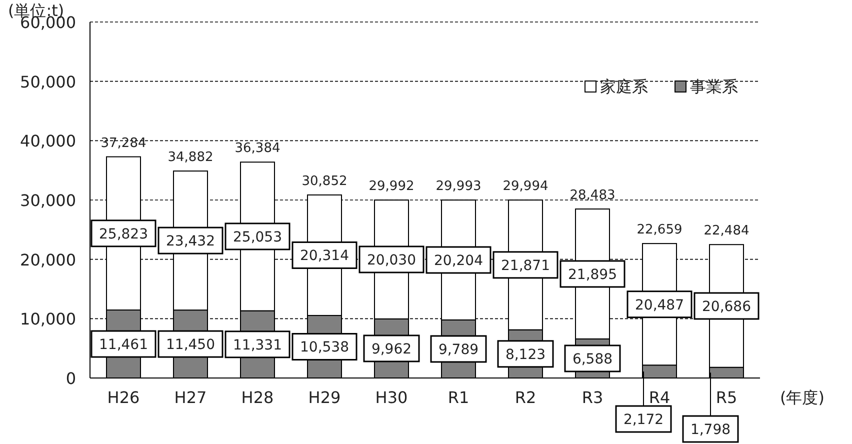 The image size is (852, 444). Describe the element at coordinates (191, 158) in the screenshot. I see `total-label: 34,882` at that location.